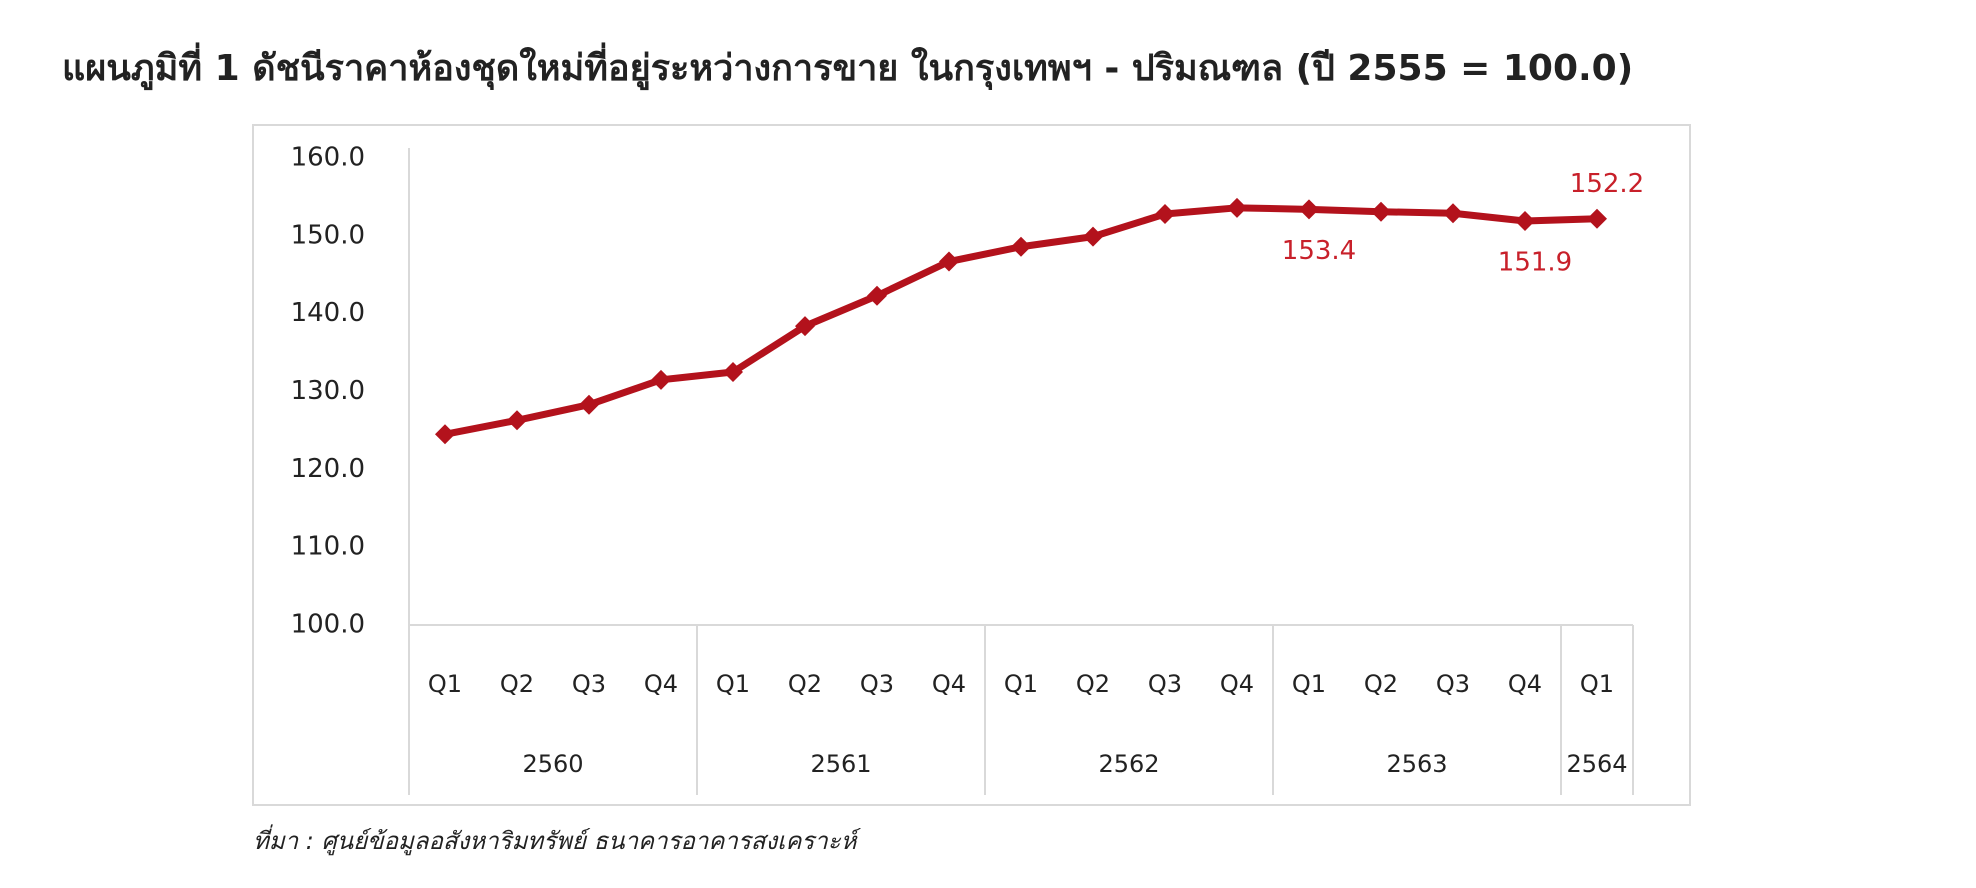  What do you see at coordinates (328, 391) in the screenshot?
I see `y-tick-label: 130.0` at bounding box center [328, 391].